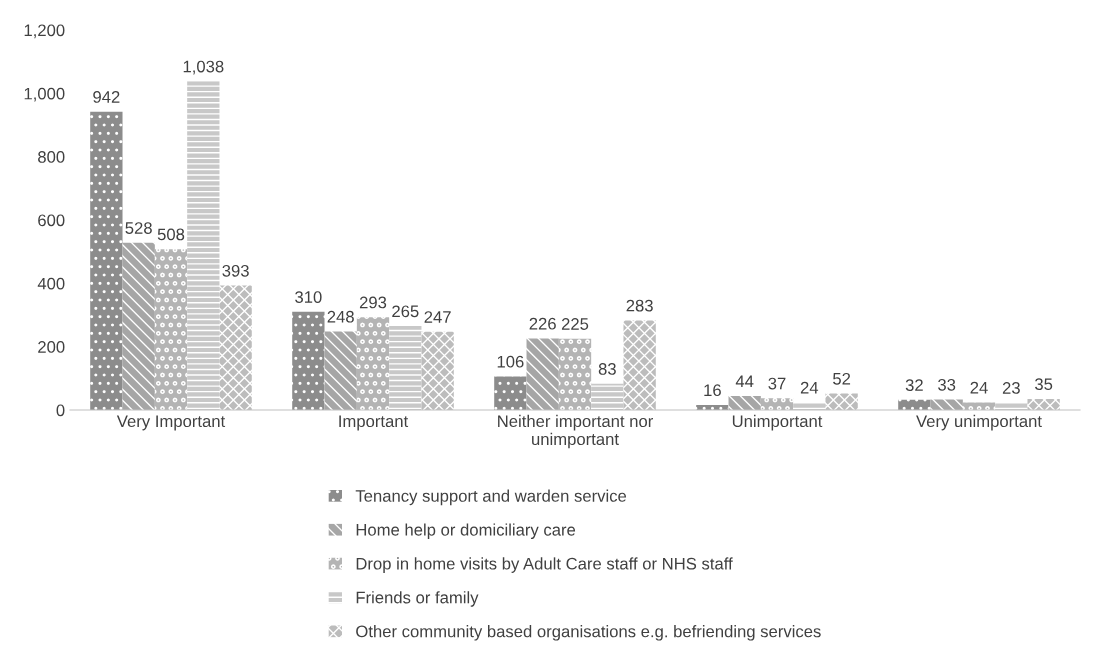 The width and height of the screenshot is (1095, 661). Describe the element at coordinates (44, 94) in the screenshot. I see `y-tick-label: 1,000` at that location.